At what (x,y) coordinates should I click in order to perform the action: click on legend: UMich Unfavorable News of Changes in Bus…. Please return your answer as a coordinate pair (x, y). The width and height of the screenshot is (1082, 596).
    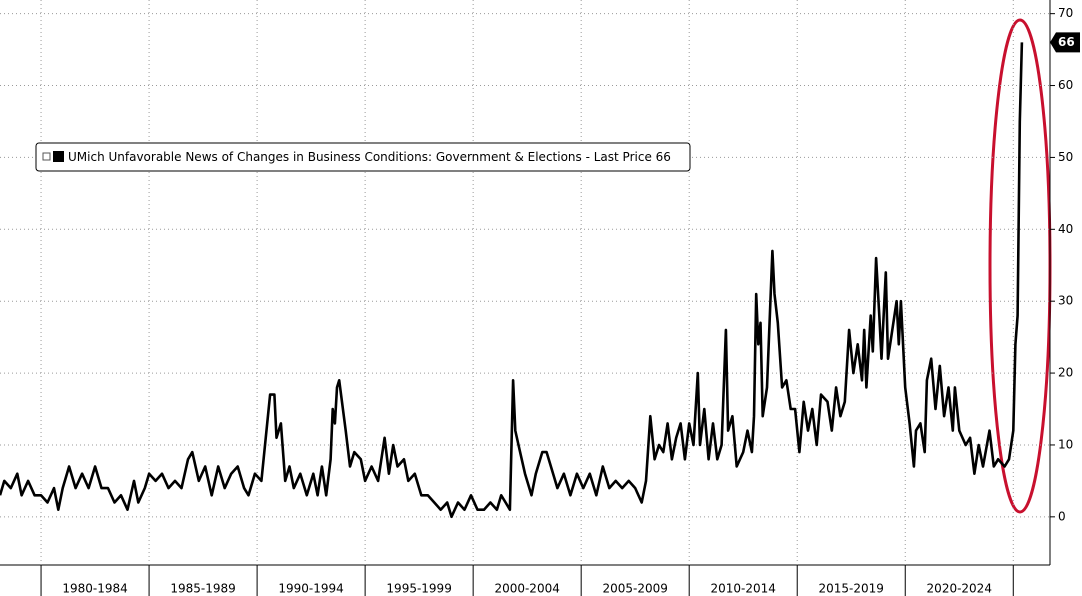
    Looking at the image, I should click on (363, 157).